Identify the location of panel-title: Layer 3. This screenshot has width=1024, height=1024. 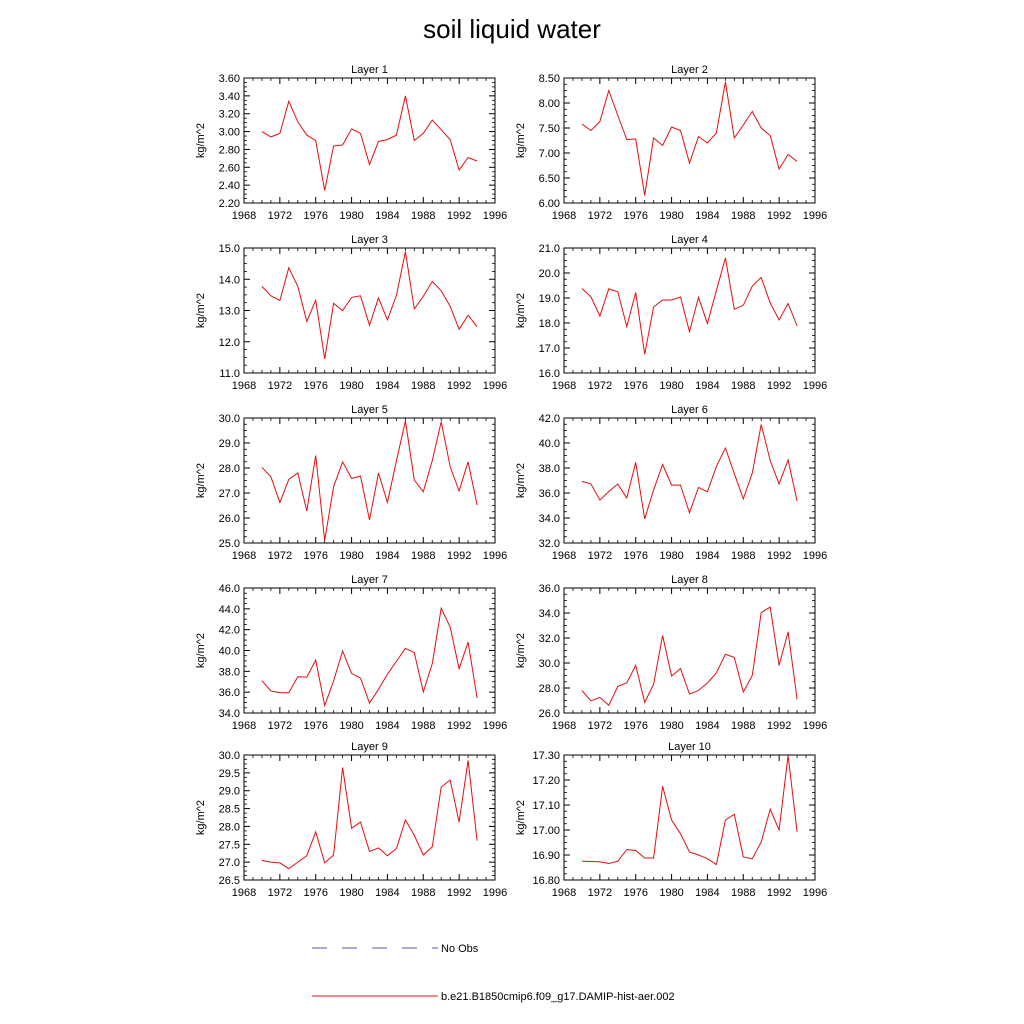
(369, 240).